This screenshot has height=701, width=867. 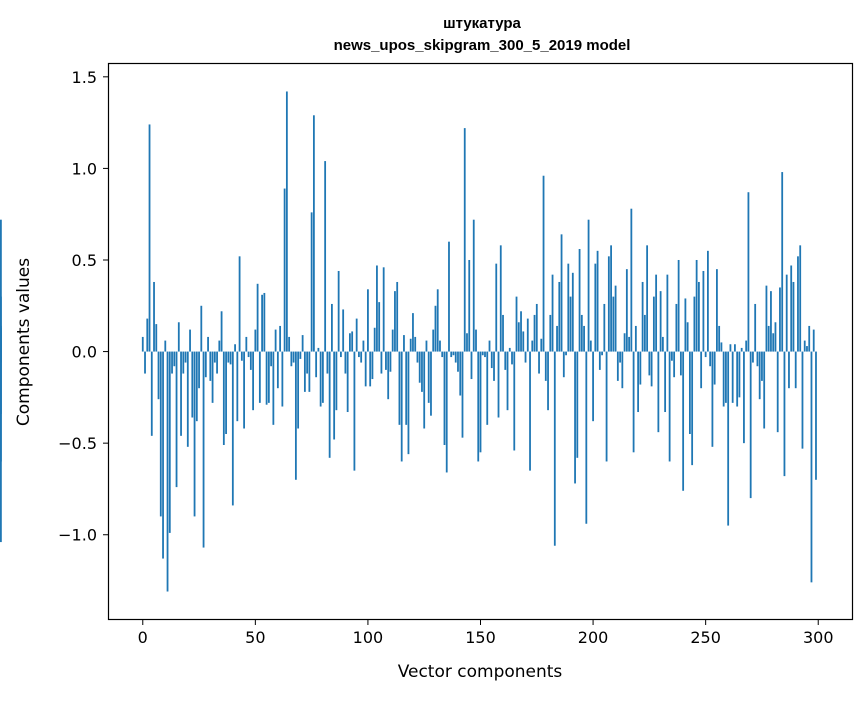 I want to click on y-tick-label: −0.5, so click(x=77, y=443).